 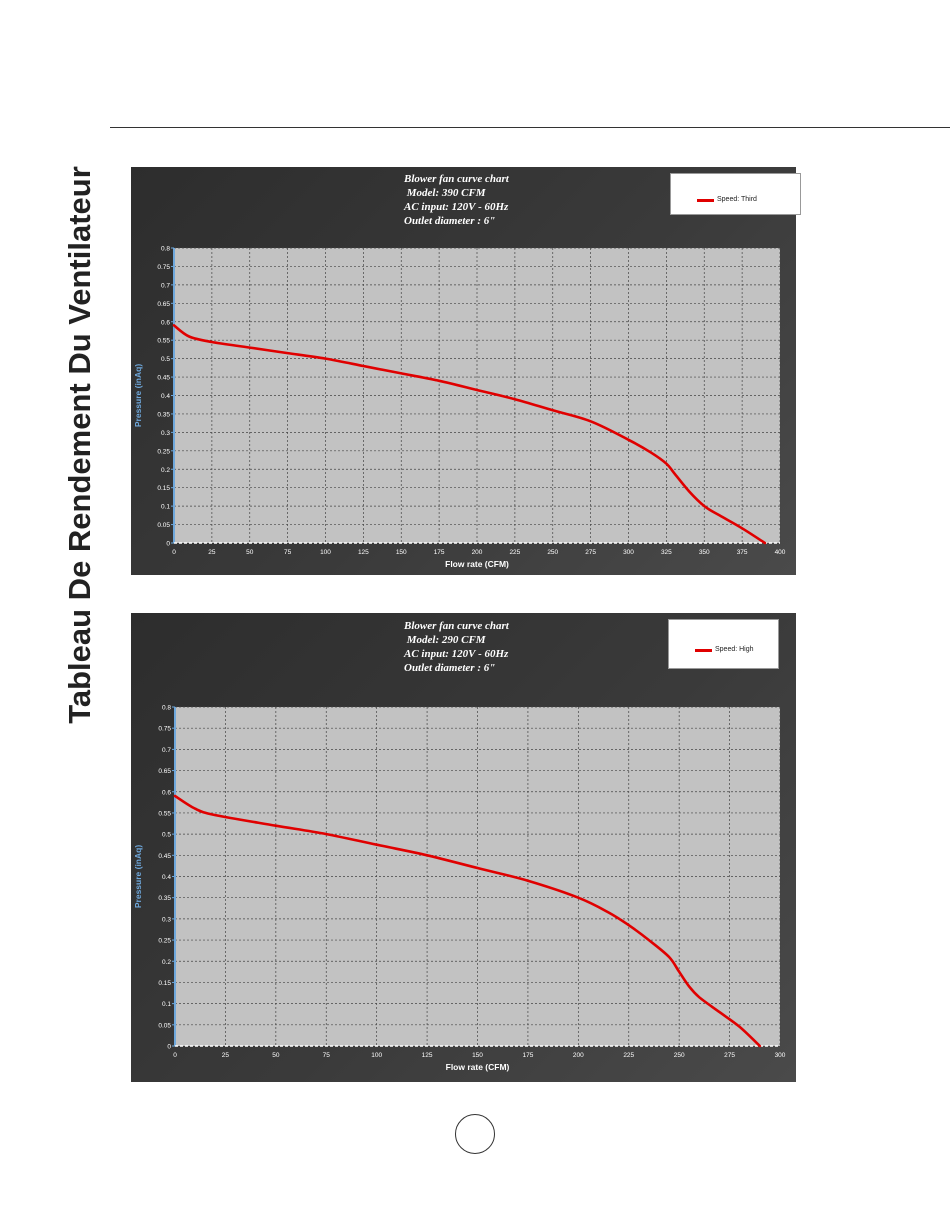 What do you see at coordinates (704, 552) in the screenshot?
I see `x-tick-label: 350` at bounding box center [704, 552].